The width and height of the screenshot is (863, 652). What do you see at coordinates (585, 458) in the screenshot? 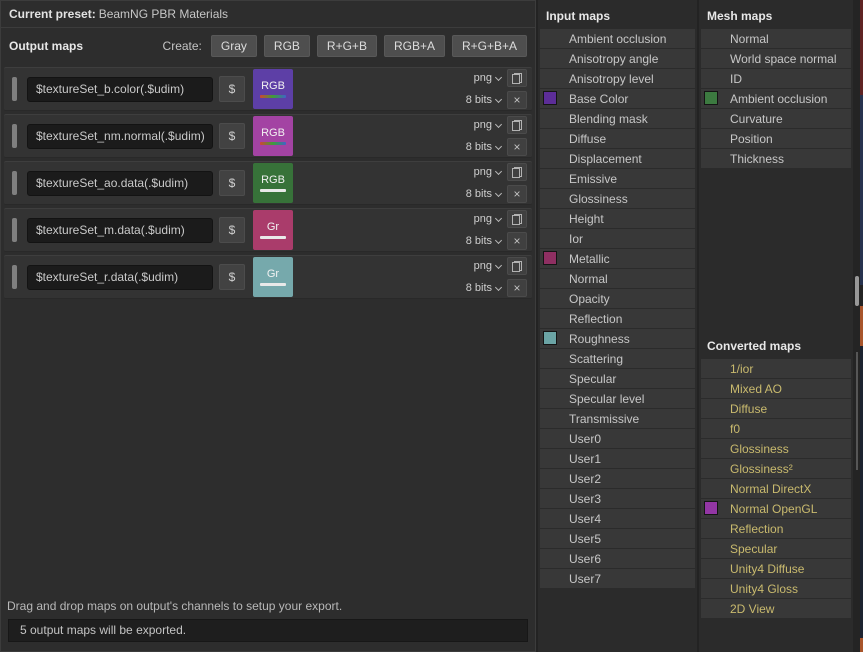
I see `map-item-label: User1` at bounding box center [585, 458].